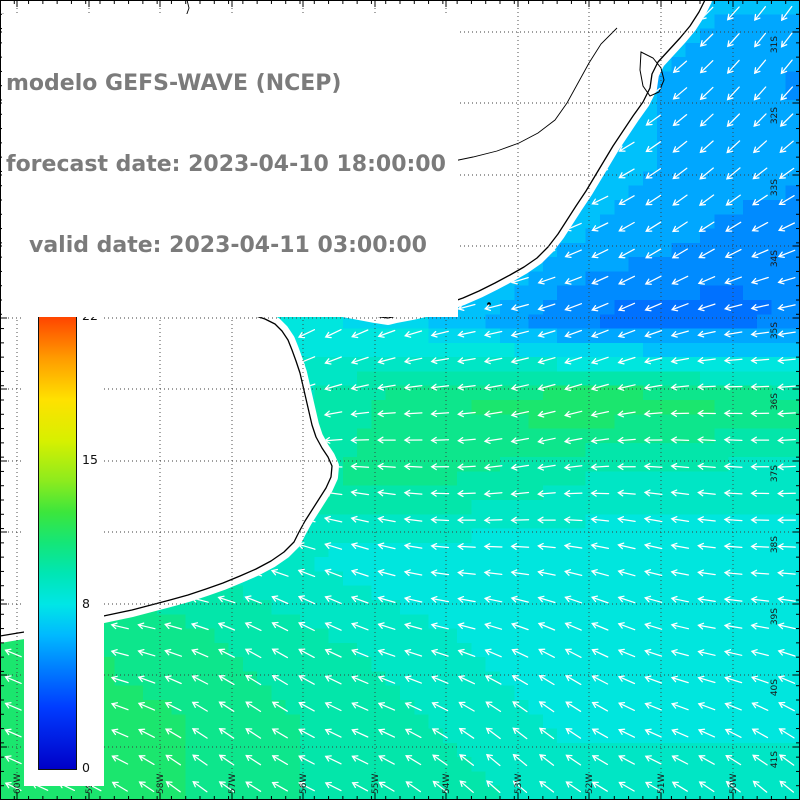  Describe the element at coordinates (489, 304) in the screenshot. I see `islet` at that location.